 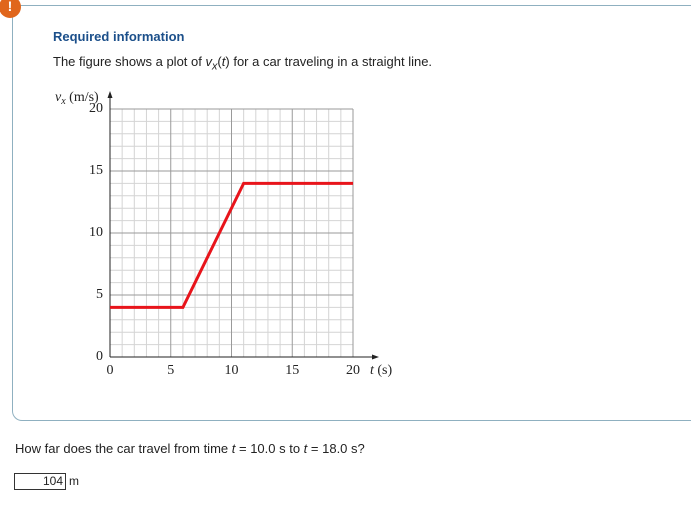 I want to click on y-tick-label: 0, so click(x=99, y=356).